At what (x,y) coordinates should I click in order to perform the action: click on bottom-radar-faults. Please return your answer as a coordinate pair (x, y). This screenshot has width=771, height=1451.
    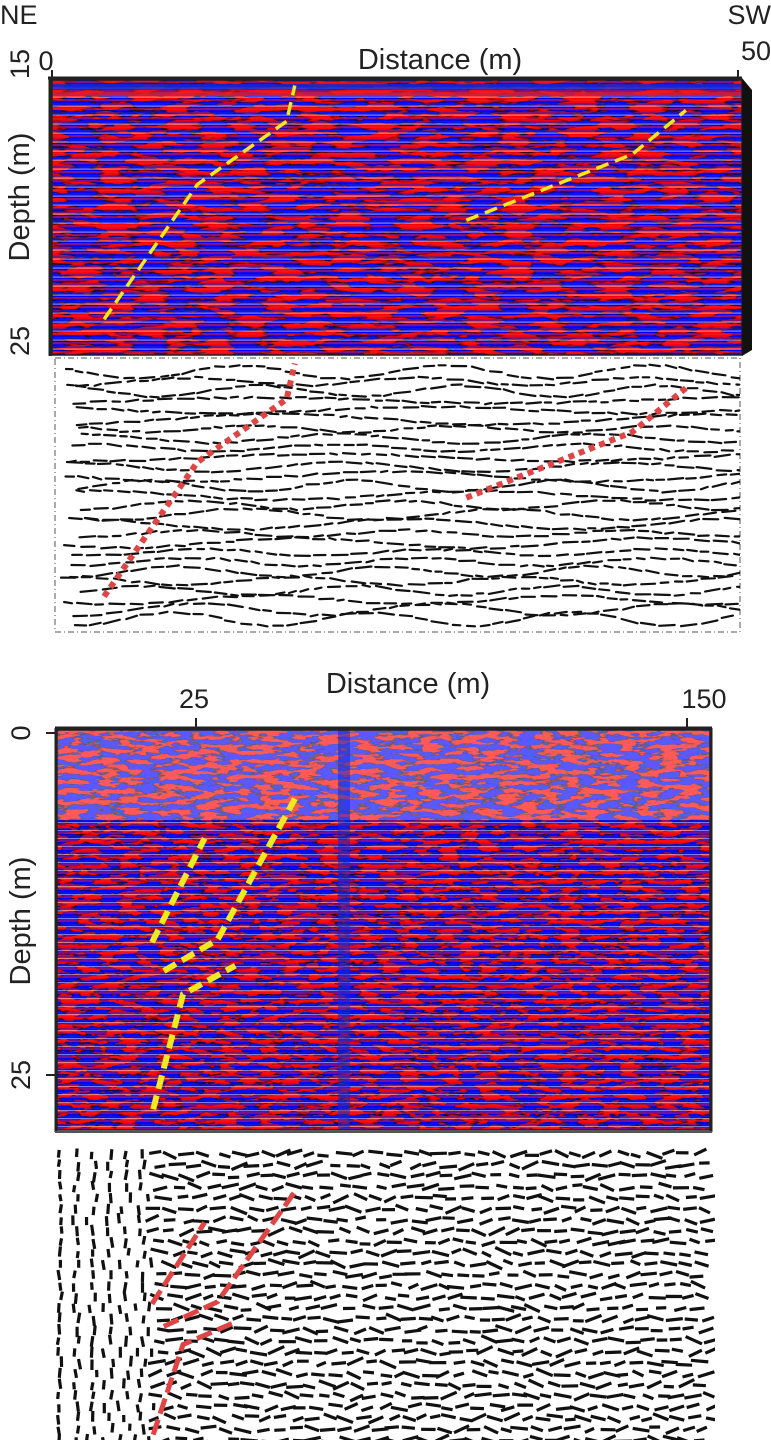
    Looking at the image, I should click on (223, 953).